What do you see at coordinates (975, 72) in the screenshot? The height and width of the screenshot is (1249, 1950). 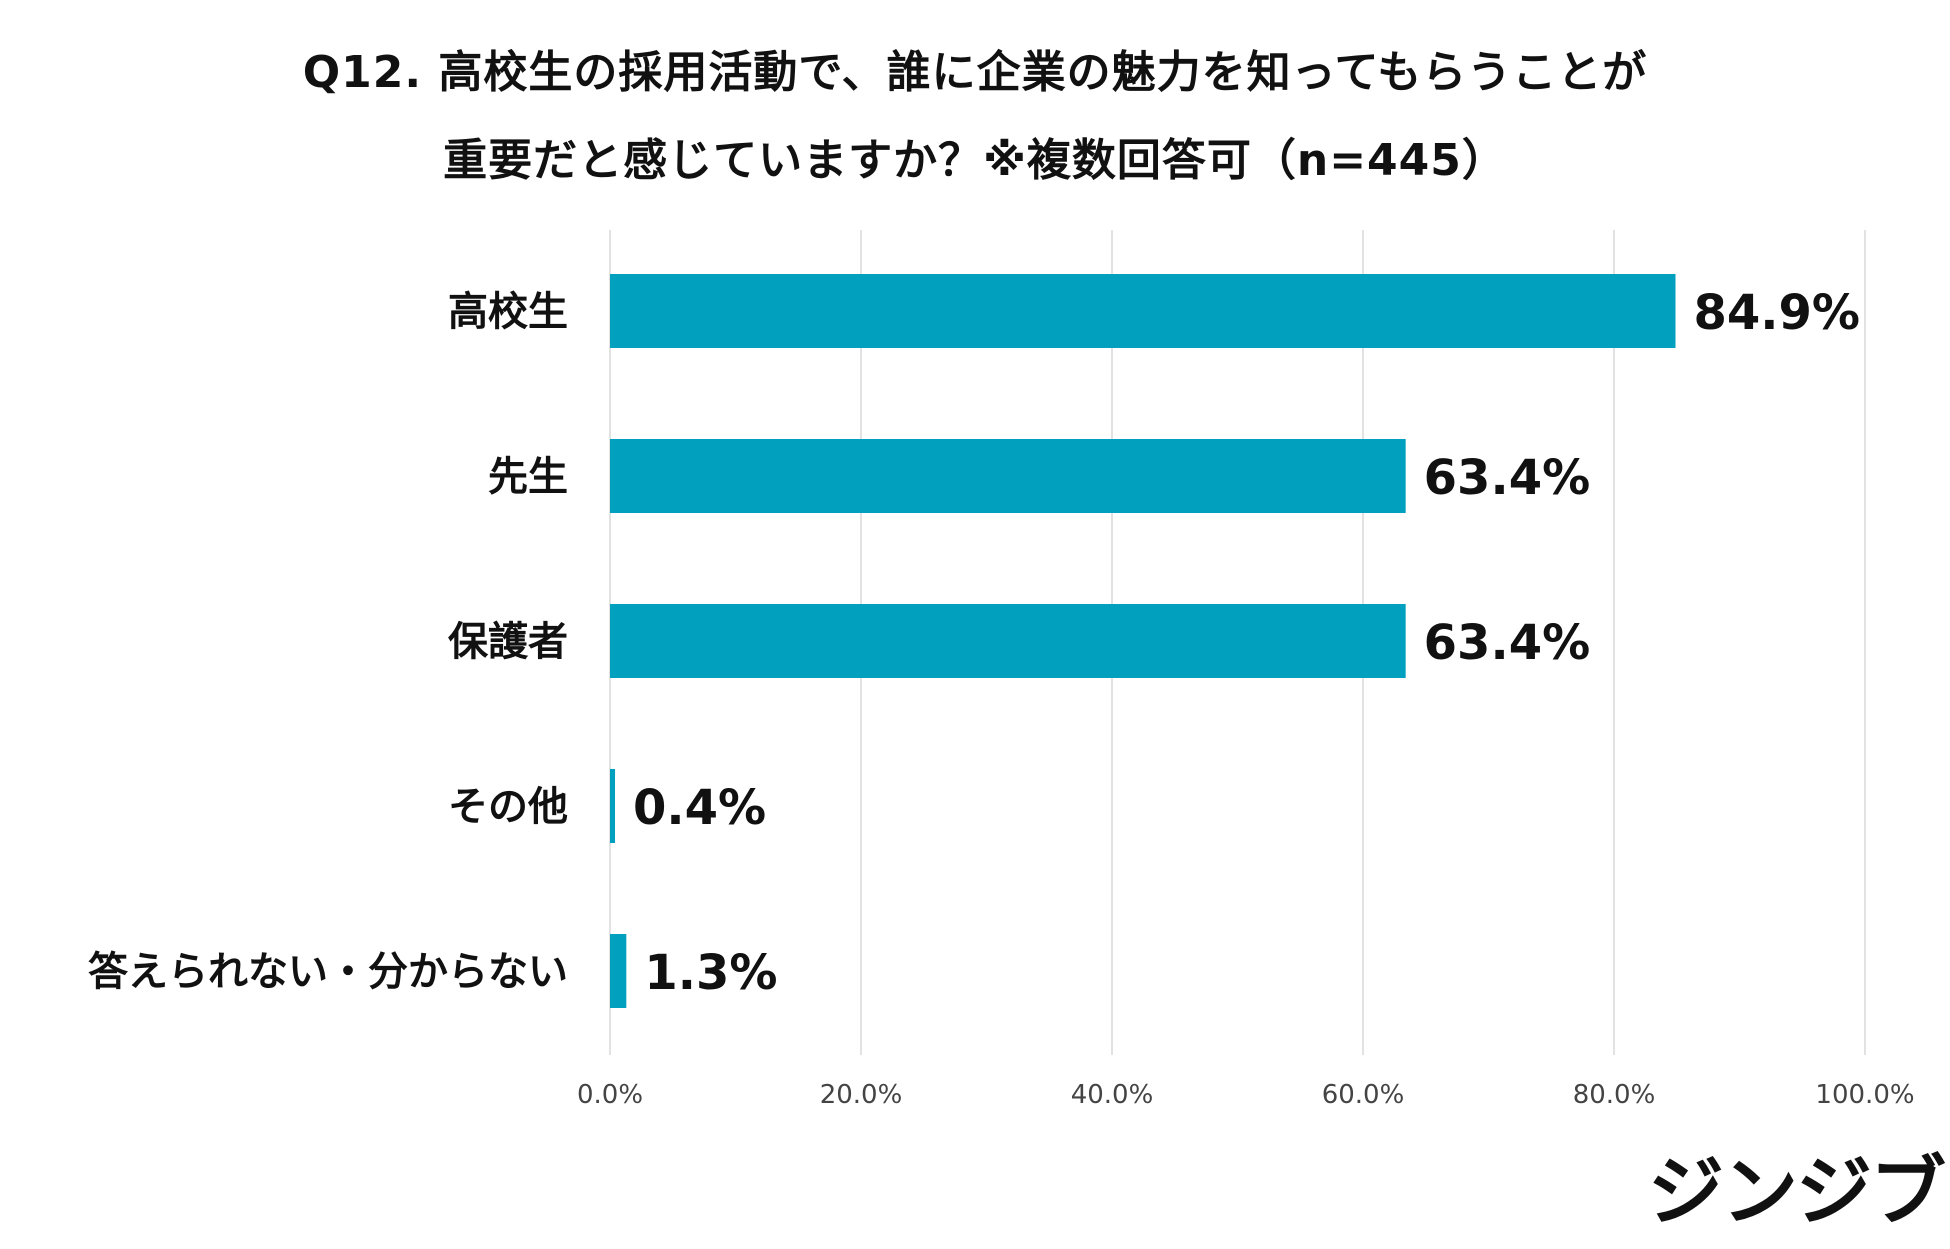 I see `chart-title-line1: Q12. 高校生の採用活動で、誰に企業の魅力を知ってもらうことが` at bounding box center [975, 72].